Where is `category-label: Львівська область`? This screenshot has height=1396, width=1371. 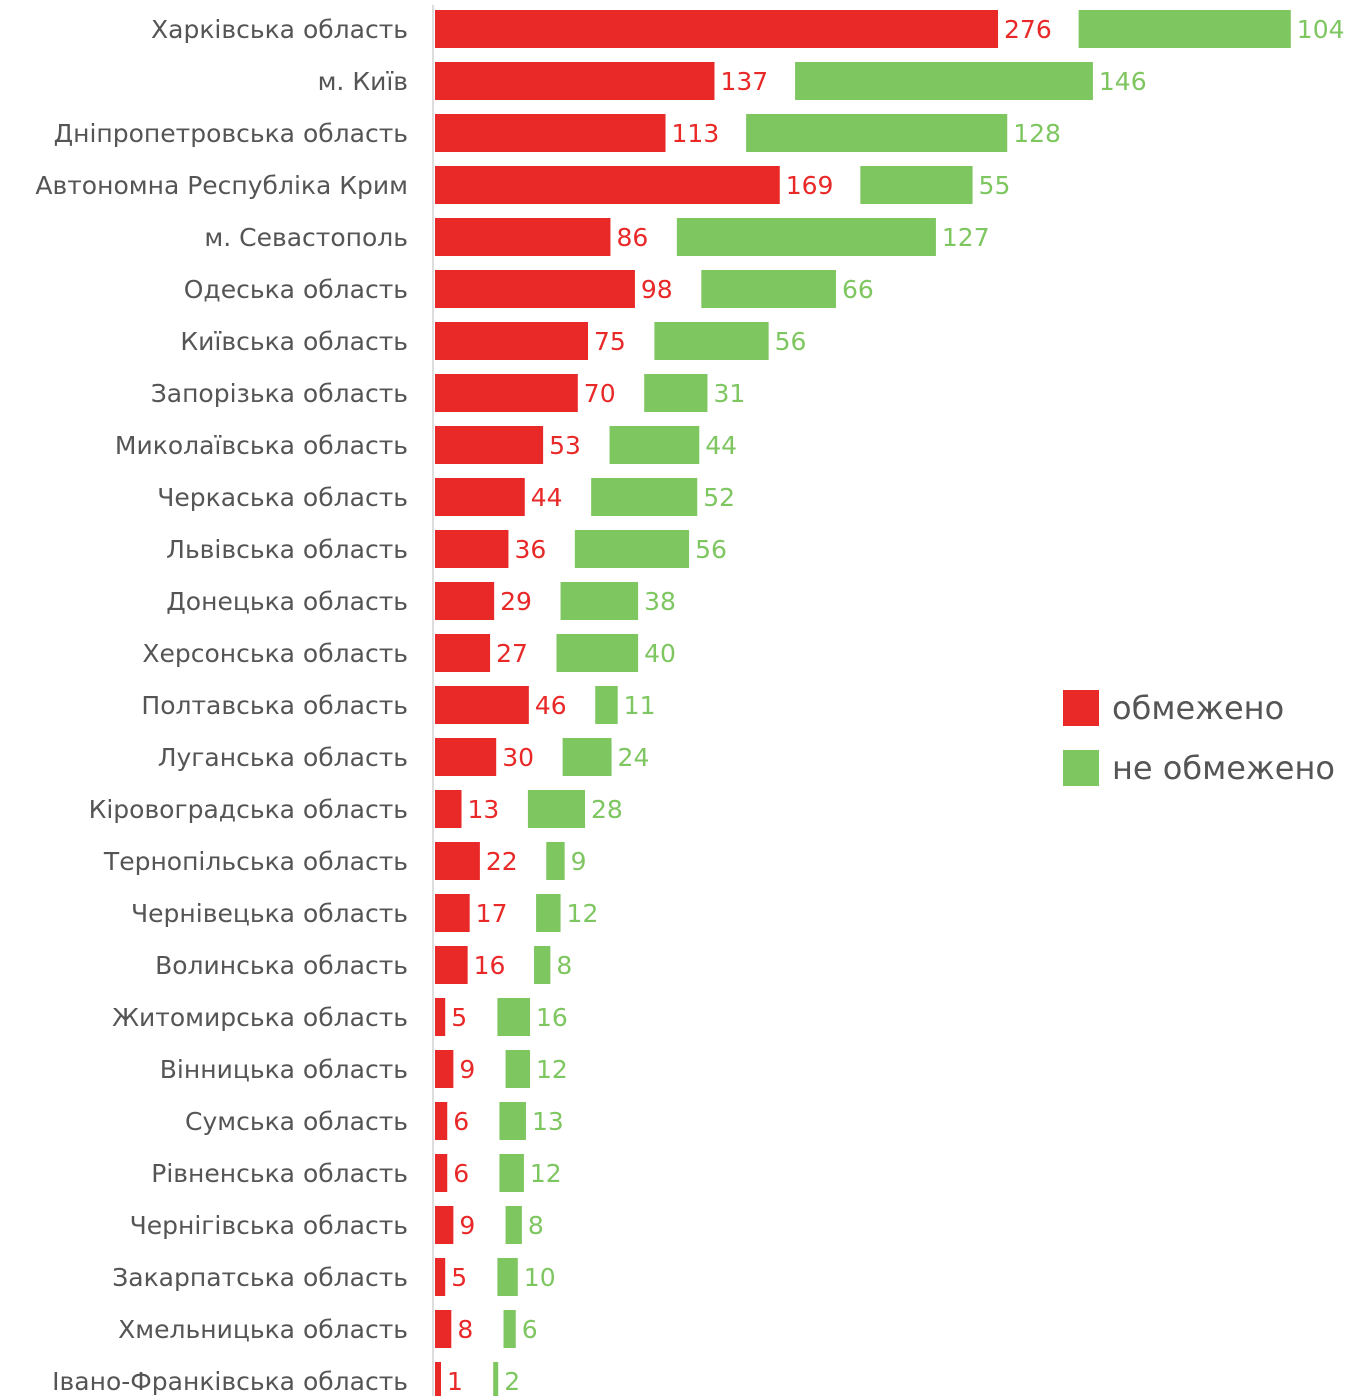 category-label: Львівська область is located at coordinates (287, 549).